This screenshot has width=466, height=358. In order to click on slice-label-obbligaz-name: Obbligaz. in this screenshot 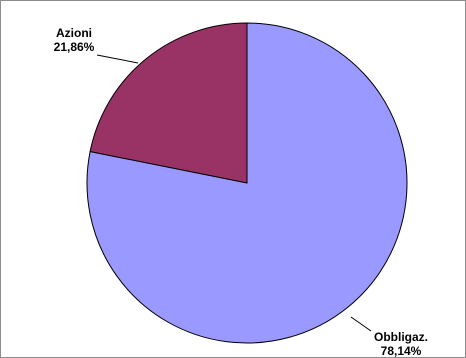, I will do `click(401, 337)`.